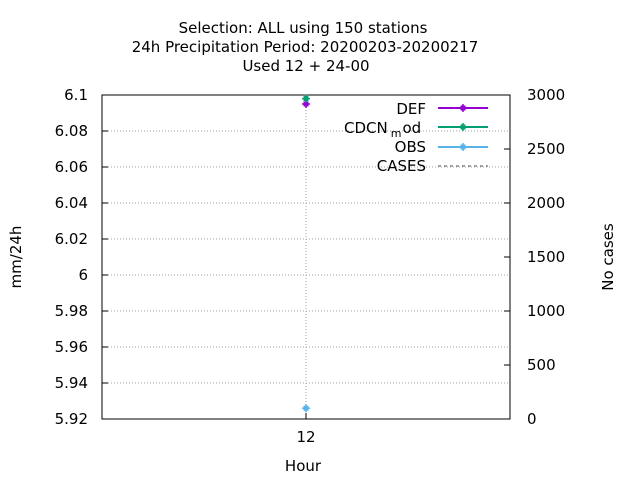  I want to click on y2-tick-label: 0, so click(532, 419).